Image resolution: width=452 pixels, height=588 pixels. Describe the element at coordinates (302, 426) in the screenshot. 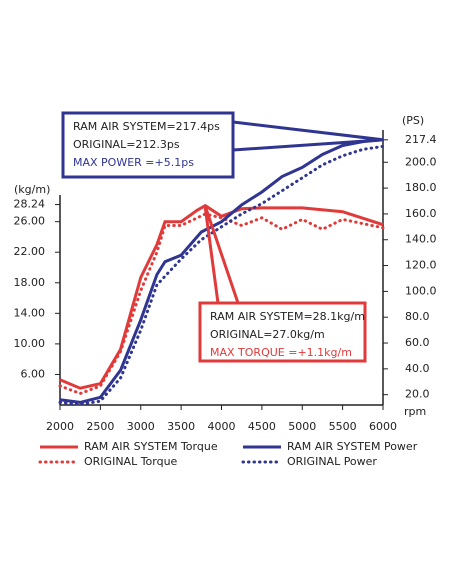

I see `x-tick-label: 5000` at that location.